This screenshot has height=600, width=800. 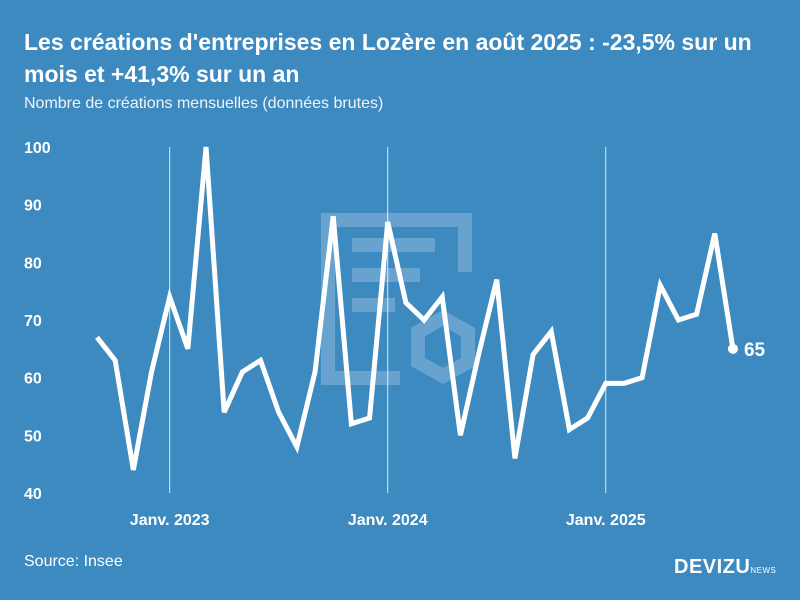 I want to click on last-point-marker, so click(x=732, y=348).